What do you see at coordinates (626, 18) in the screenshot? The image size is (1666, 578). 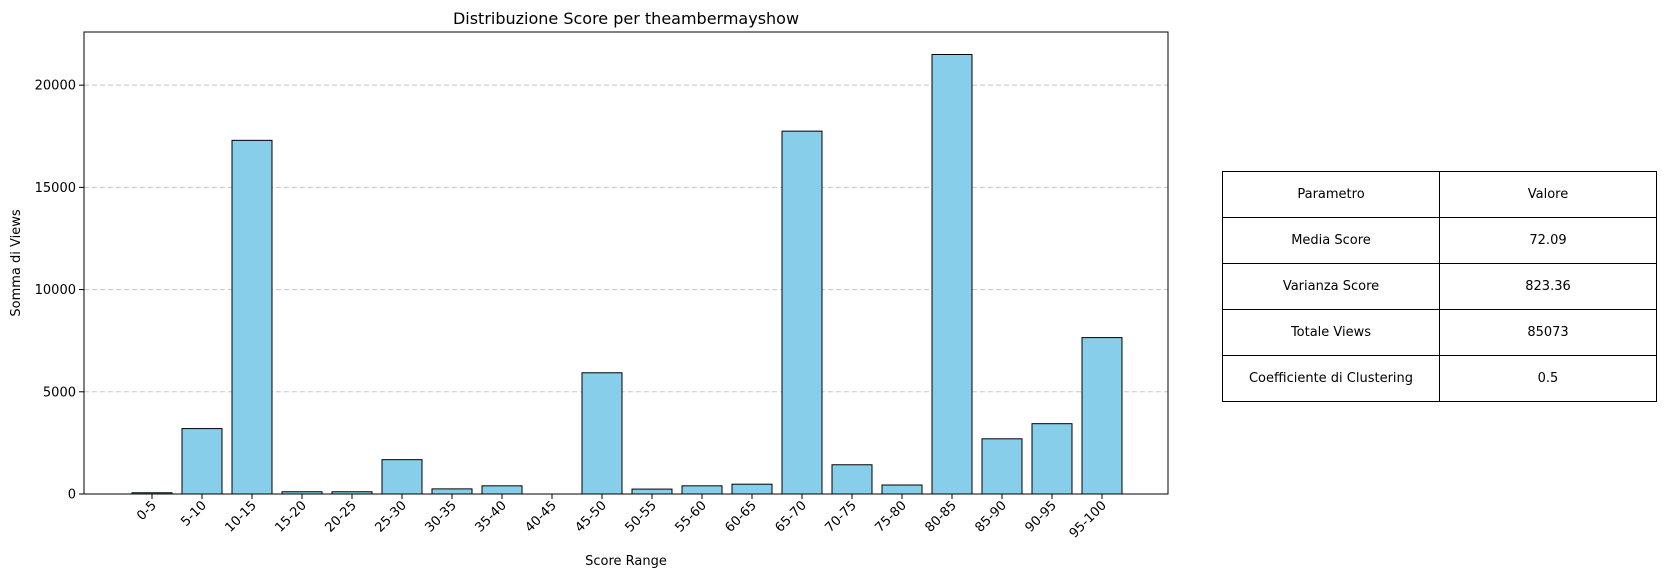 I see `chart-title: Distribuzione Score per theambermayshow` at bounding box center [626, 18].